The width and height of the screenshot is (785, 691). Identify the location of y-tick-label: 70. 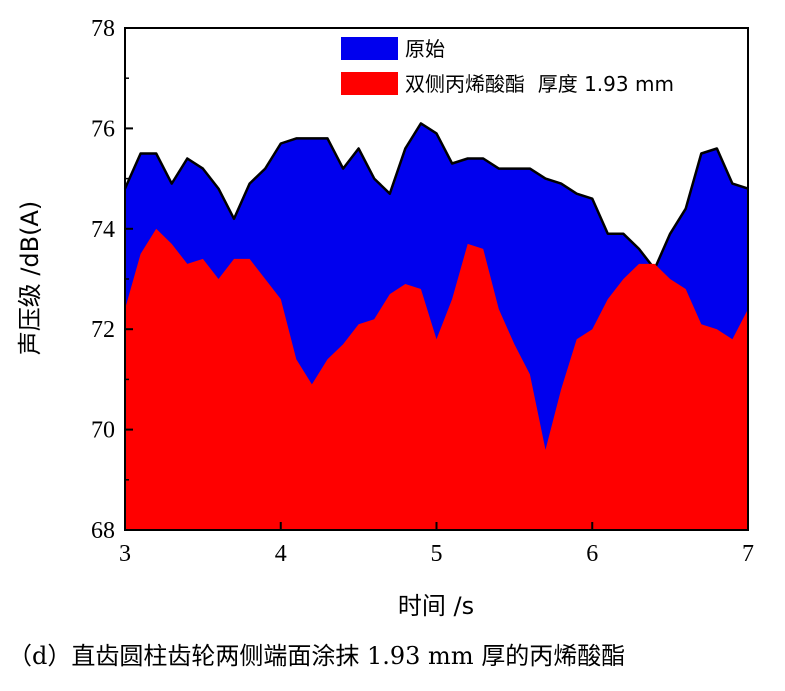
(103, 431).